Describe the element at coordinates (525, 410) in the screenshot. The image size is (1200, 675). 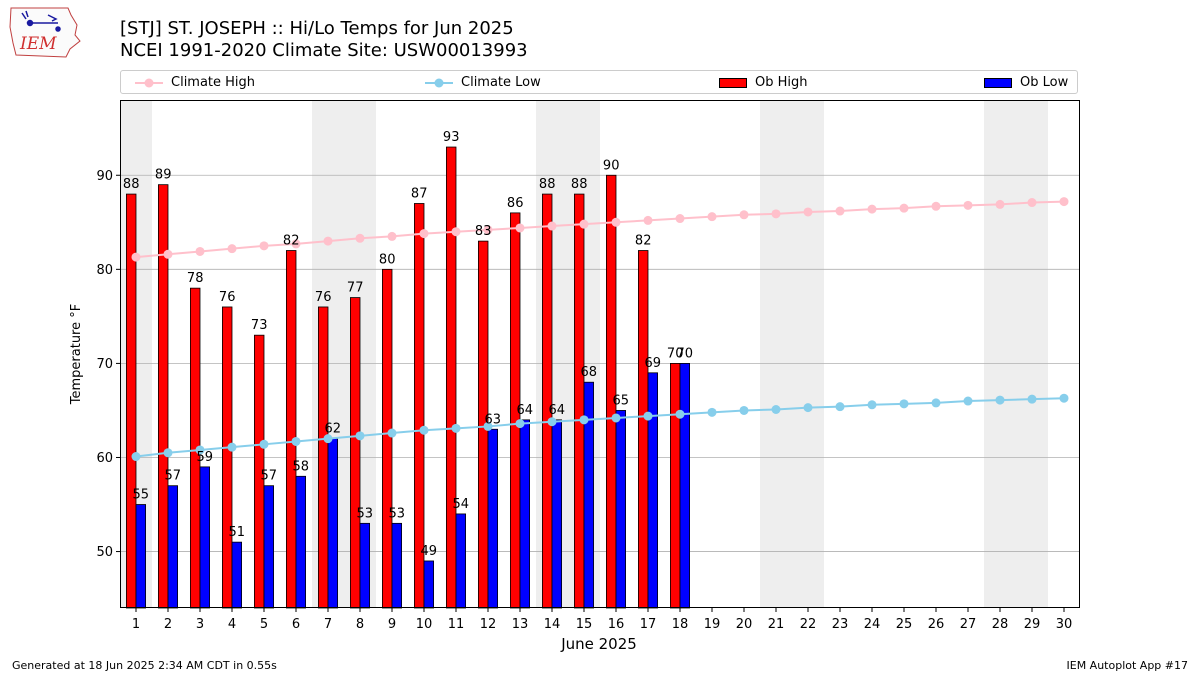
I see `ob-low-label-day-13: 64` at that location.